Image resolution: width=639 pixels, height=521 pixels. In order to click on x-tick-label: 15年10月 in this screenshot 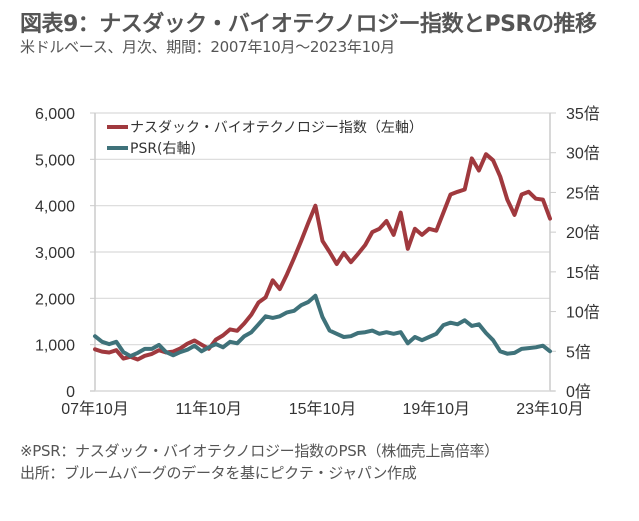, I will do `click(323, 409)`.